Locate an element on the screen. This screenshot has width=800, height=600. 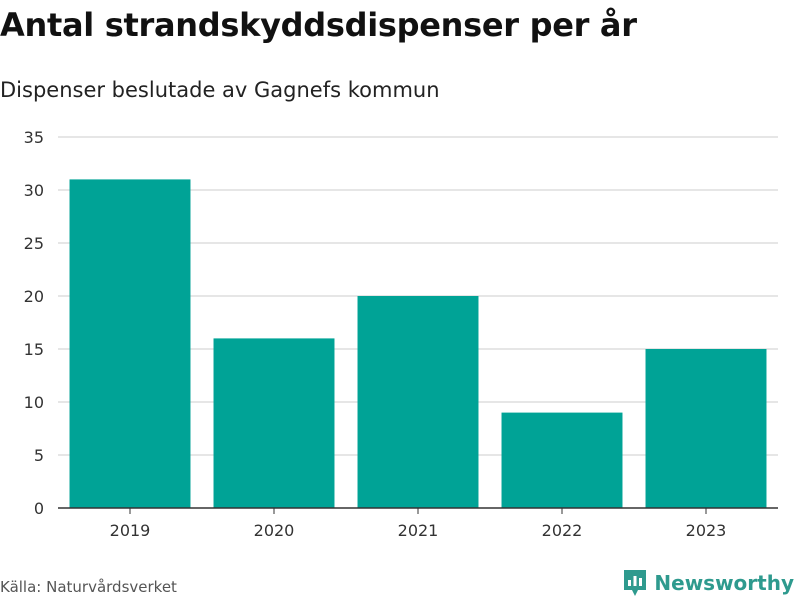
y-tick-label: 15 is located at coordinates (34, 349).